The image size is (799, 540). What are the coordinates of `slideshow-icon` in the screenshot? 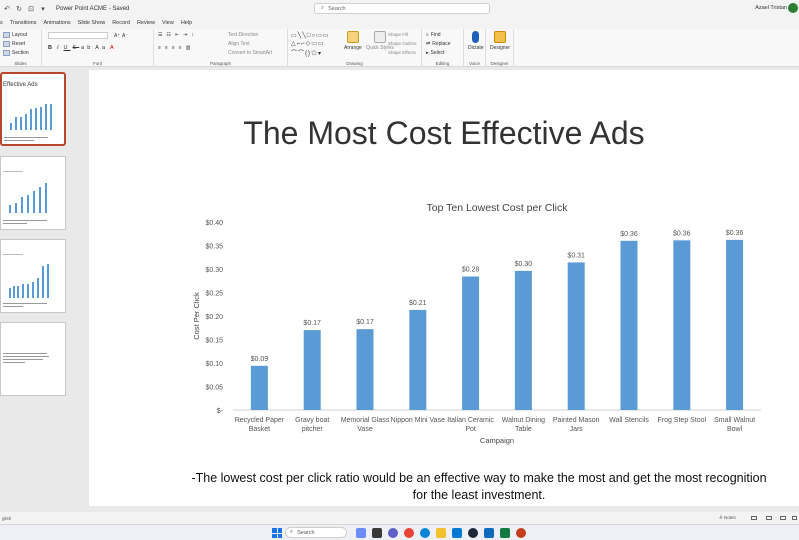 It's located at (794, 518).